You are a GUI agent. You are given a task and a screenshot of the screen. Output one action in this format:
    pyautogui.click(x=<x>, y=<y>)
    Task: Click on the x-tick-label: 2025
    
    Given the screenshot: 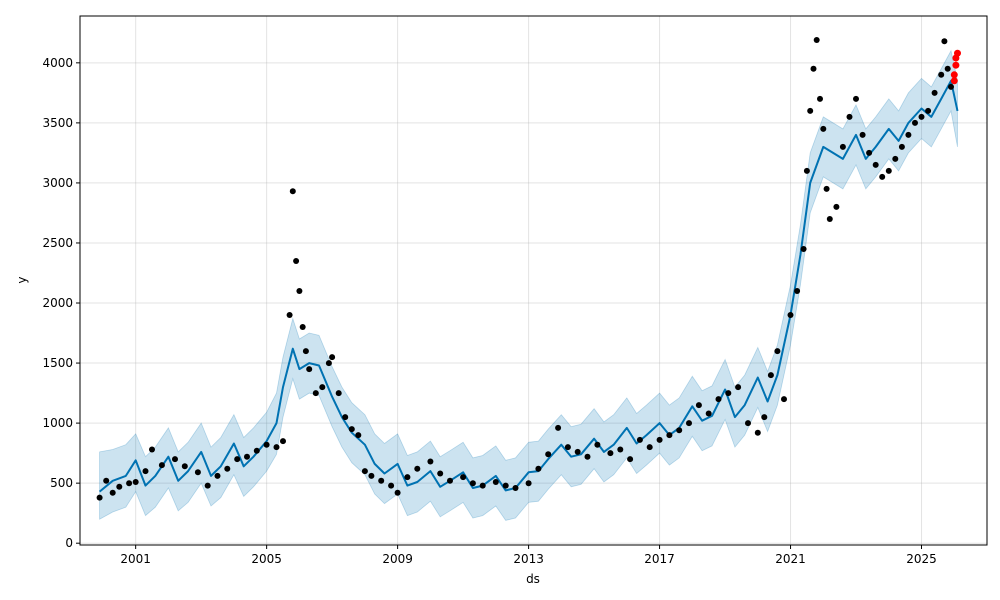 What is the action you would take?
    pyautogui.click(x=921, y=559)
    